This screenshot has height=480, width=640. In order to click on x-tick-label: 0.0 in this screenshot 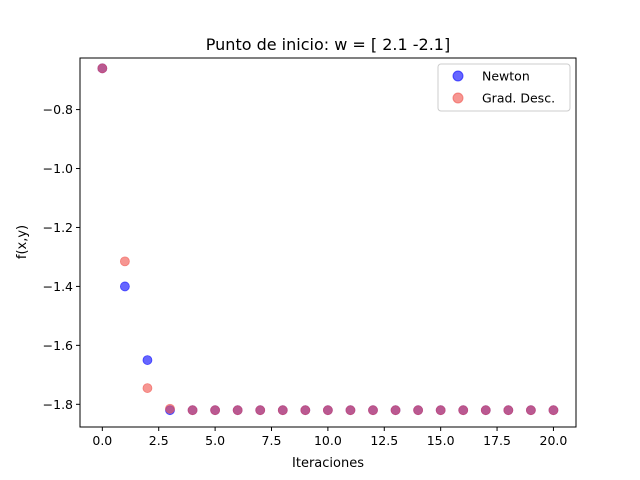, I will do `click(102, 440)`.